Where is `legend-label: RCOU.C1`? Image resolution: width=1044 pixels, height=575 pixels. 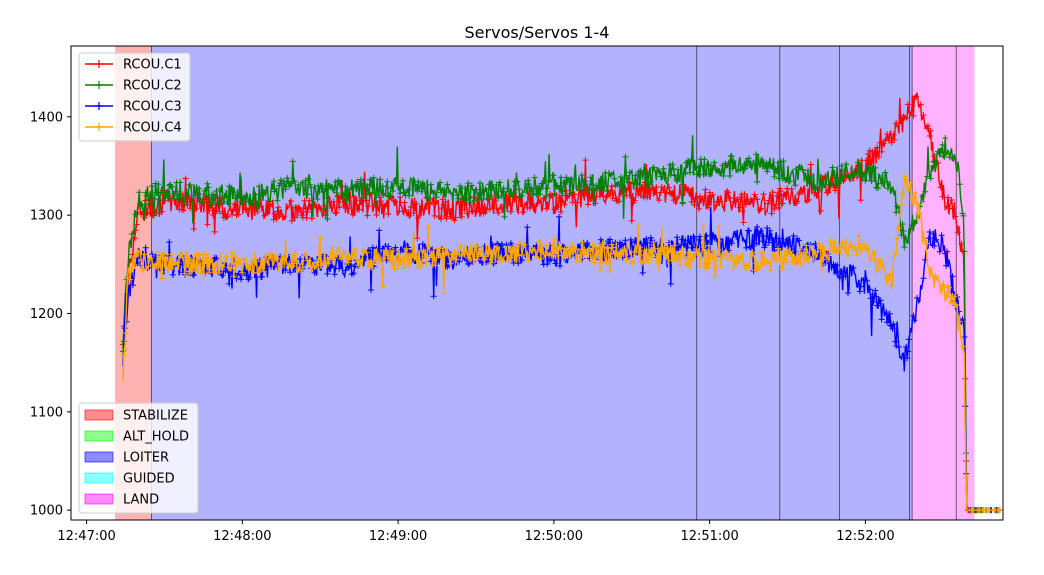 legend-label: RCOU.C1 is located at coordinates (152, 65).